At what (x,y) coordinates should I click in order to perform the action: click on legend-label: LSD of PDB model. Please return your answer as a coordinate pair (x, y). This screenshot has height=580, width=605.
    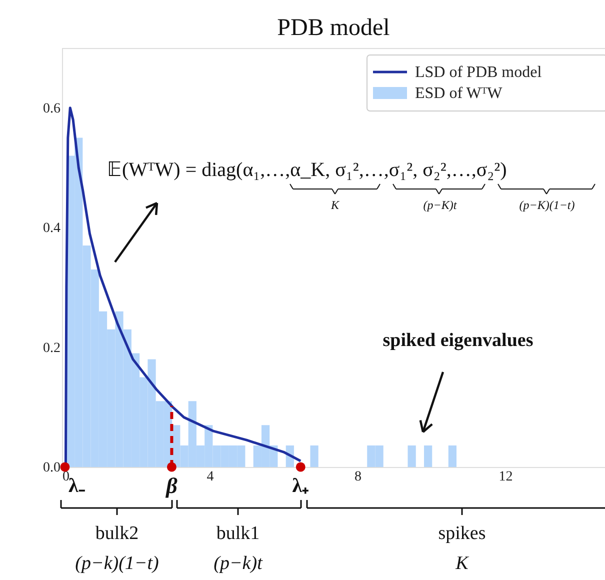
    Looking at the image, I should click on (478, 72).